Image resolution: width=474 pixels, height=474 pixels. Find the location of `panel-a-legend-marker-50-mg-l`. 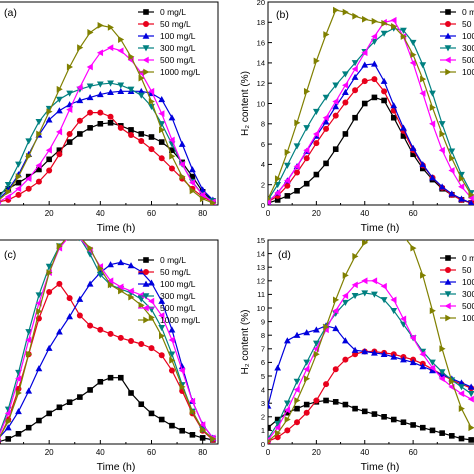

panel-a-legend-marker-50-mg-l is located at coordinates (146, 24).